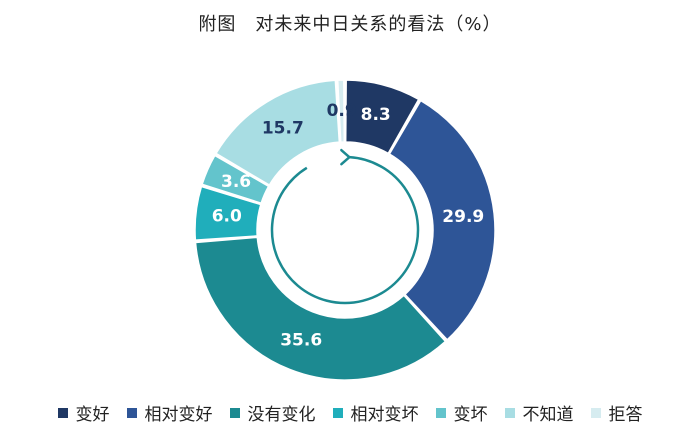 The width and height of the screenshot is (700, 432). I want to click on legend-item: 相对变坏, so click(375, 412).